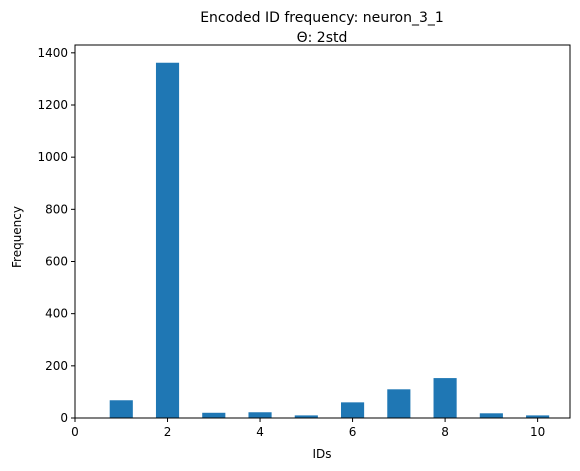  What do you see at coordinates (56, 314) in the screenshot?
I see `y-tick-label-400: 400` at bounding box center [56, 314].